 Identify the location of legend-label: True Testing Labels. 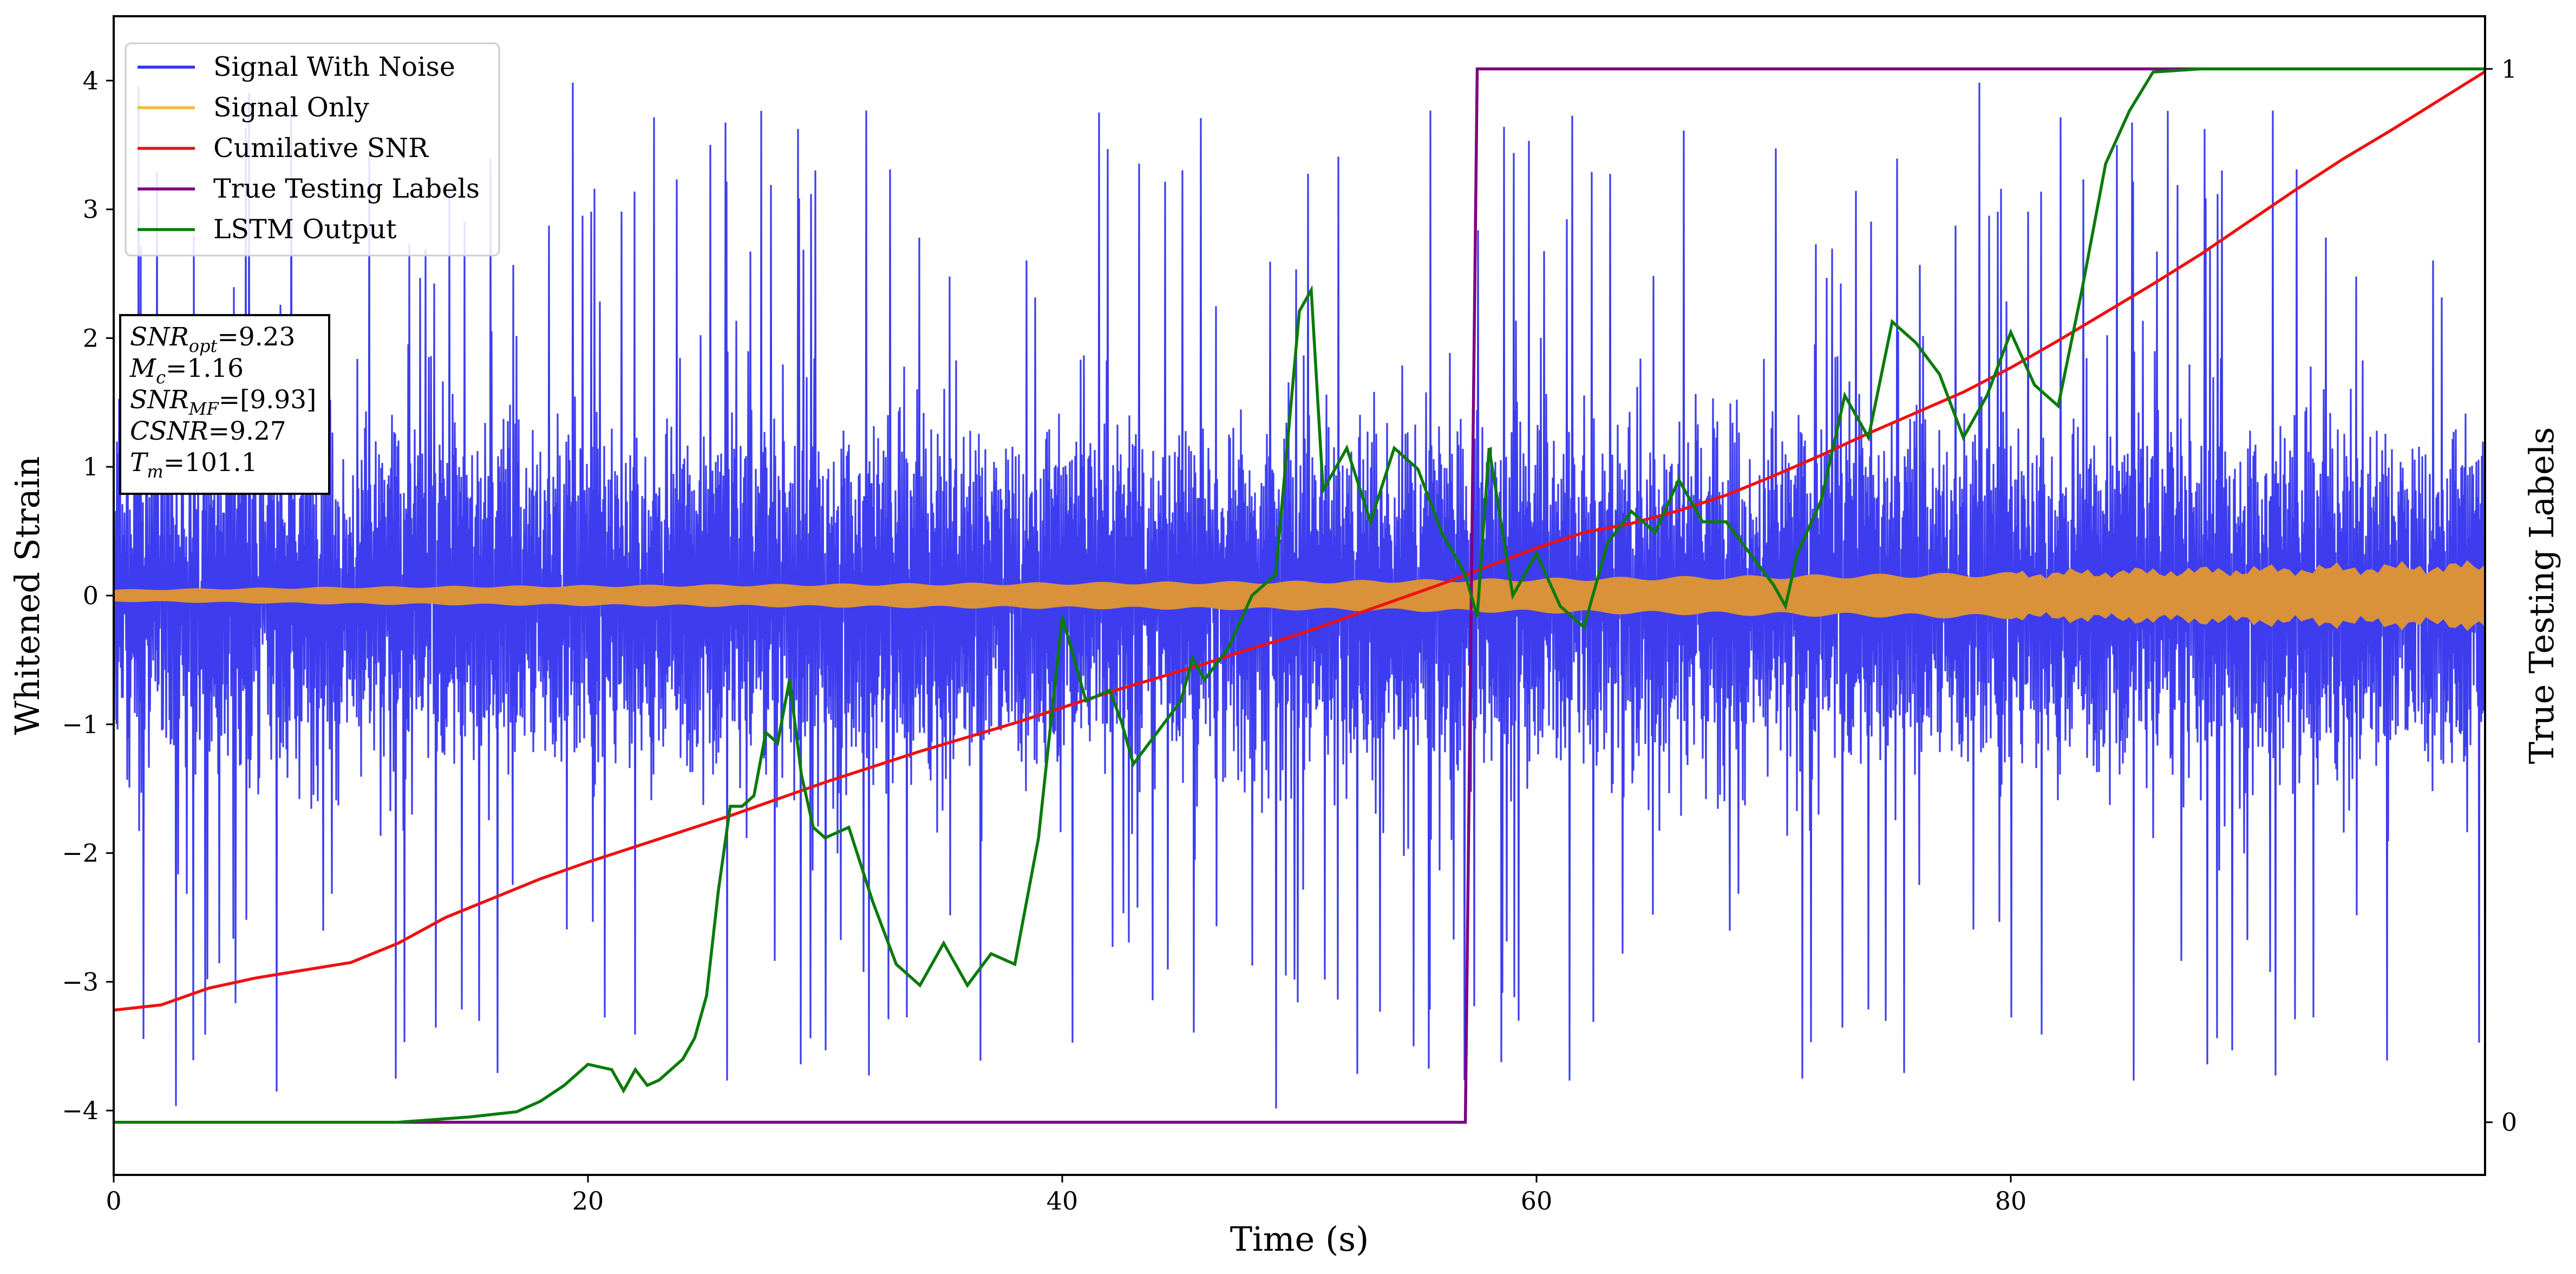
(346, 188).